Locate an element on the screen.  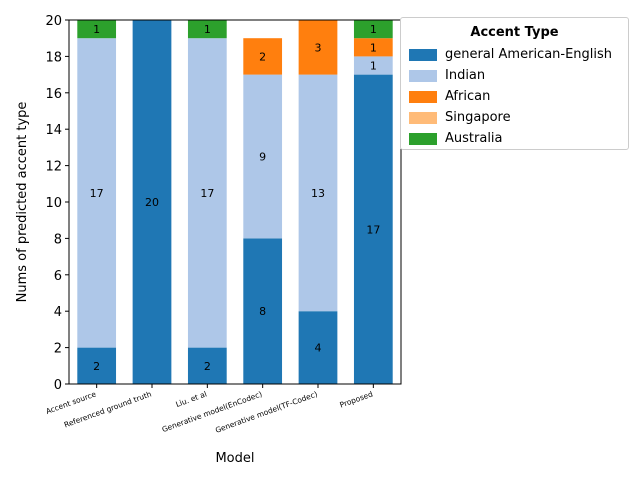
bar-value-label: 4 is located at coordinates (318, 348).